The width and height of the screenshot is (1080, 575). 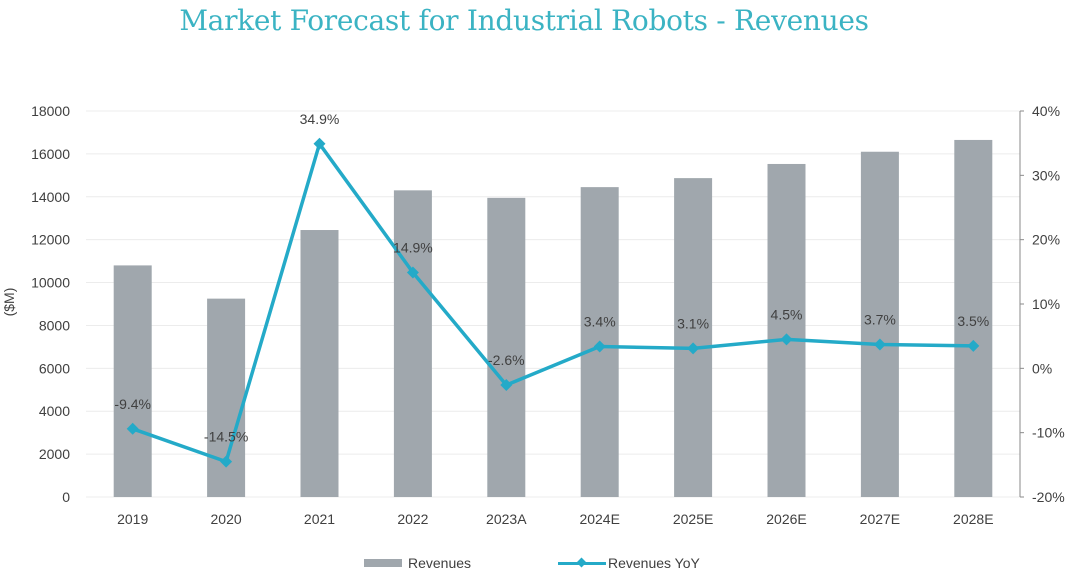 What do you see at coordinates (786, 339) in the screenshot?
I see `yoy-marker-2026e` at bounding box center [786, 339].